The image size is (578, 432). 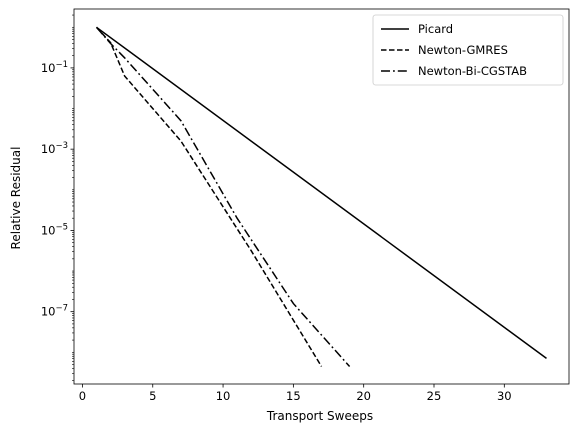 I want to click on x-tick-label: 25, so click(x=434, y=396).